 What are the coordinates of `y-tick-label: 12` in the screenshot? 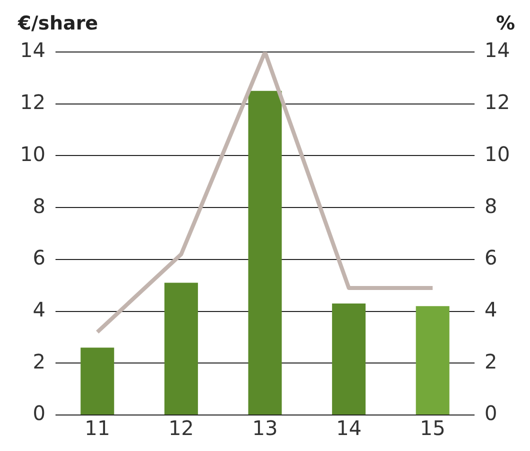 It's located at (33, 102).